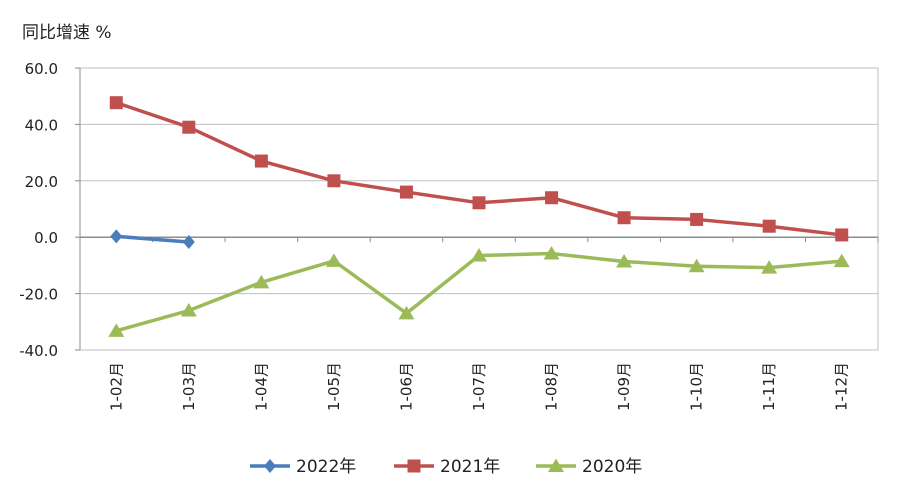 This screenshot has height=502, width=900. Describe the element at coordinates (552, 386) in the screenshot. I see `x-tick-label: 1-08月` at that location.